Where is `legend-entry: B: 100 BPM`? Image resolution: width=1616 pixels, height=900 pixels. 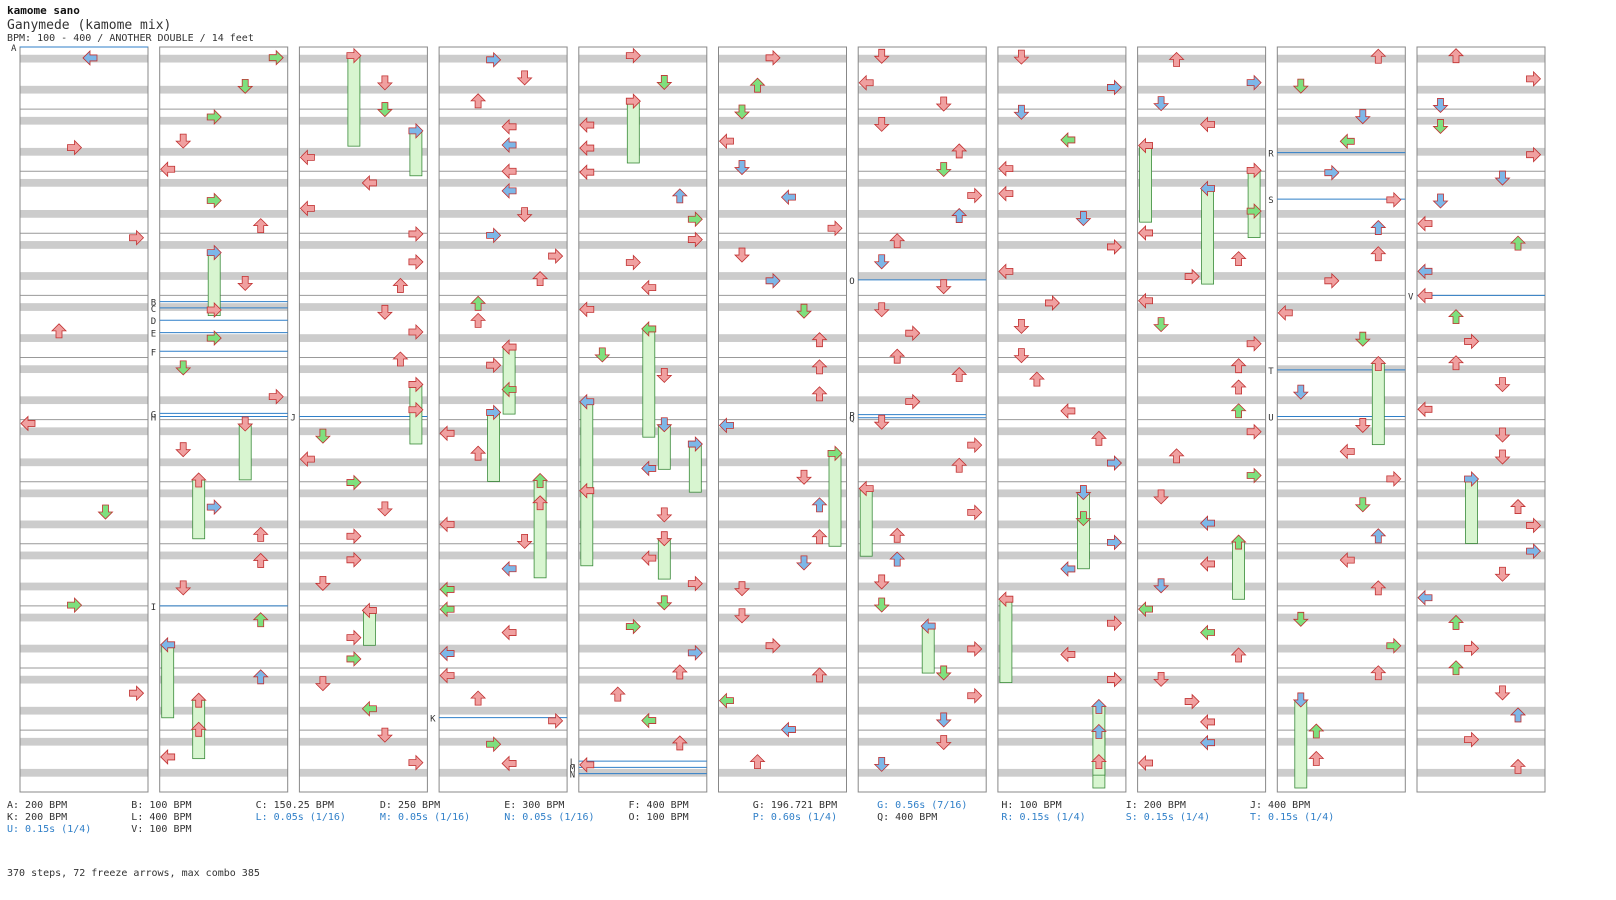
legend-entry: B: 100 BPM is located at coordinates (161, 805).